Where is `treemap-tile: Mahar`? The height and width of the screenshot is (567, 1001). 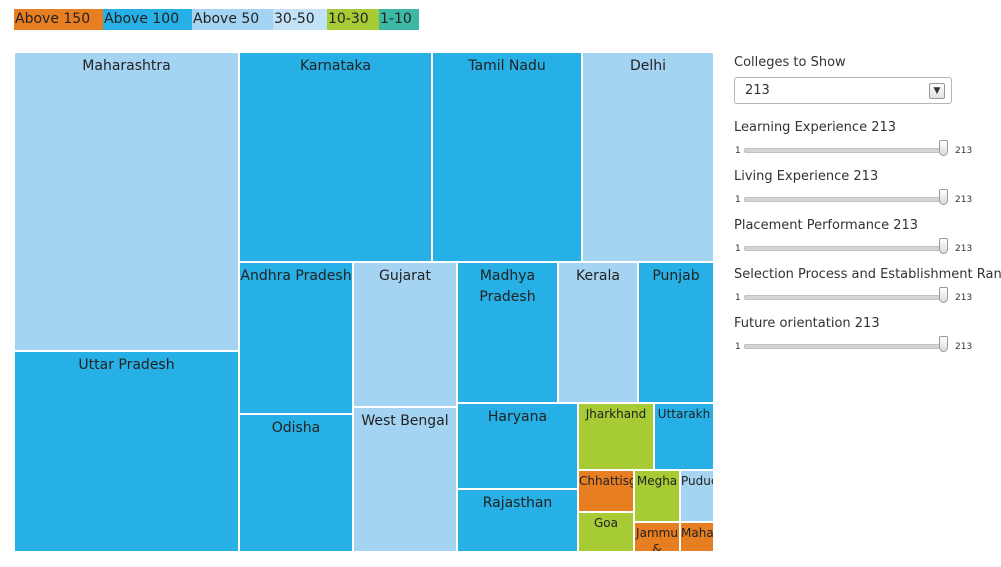
treemap-tile: Mahar is located at coordinates (697, 537).